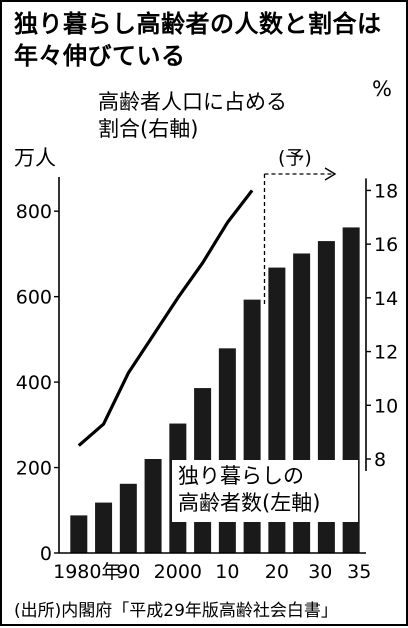 Image resolution: width=408 pixels, height=628 pixels. What do you see at coordinates (227, 450) in the screenshot?
I see `bar-2010` at bounding box center [227, 450].